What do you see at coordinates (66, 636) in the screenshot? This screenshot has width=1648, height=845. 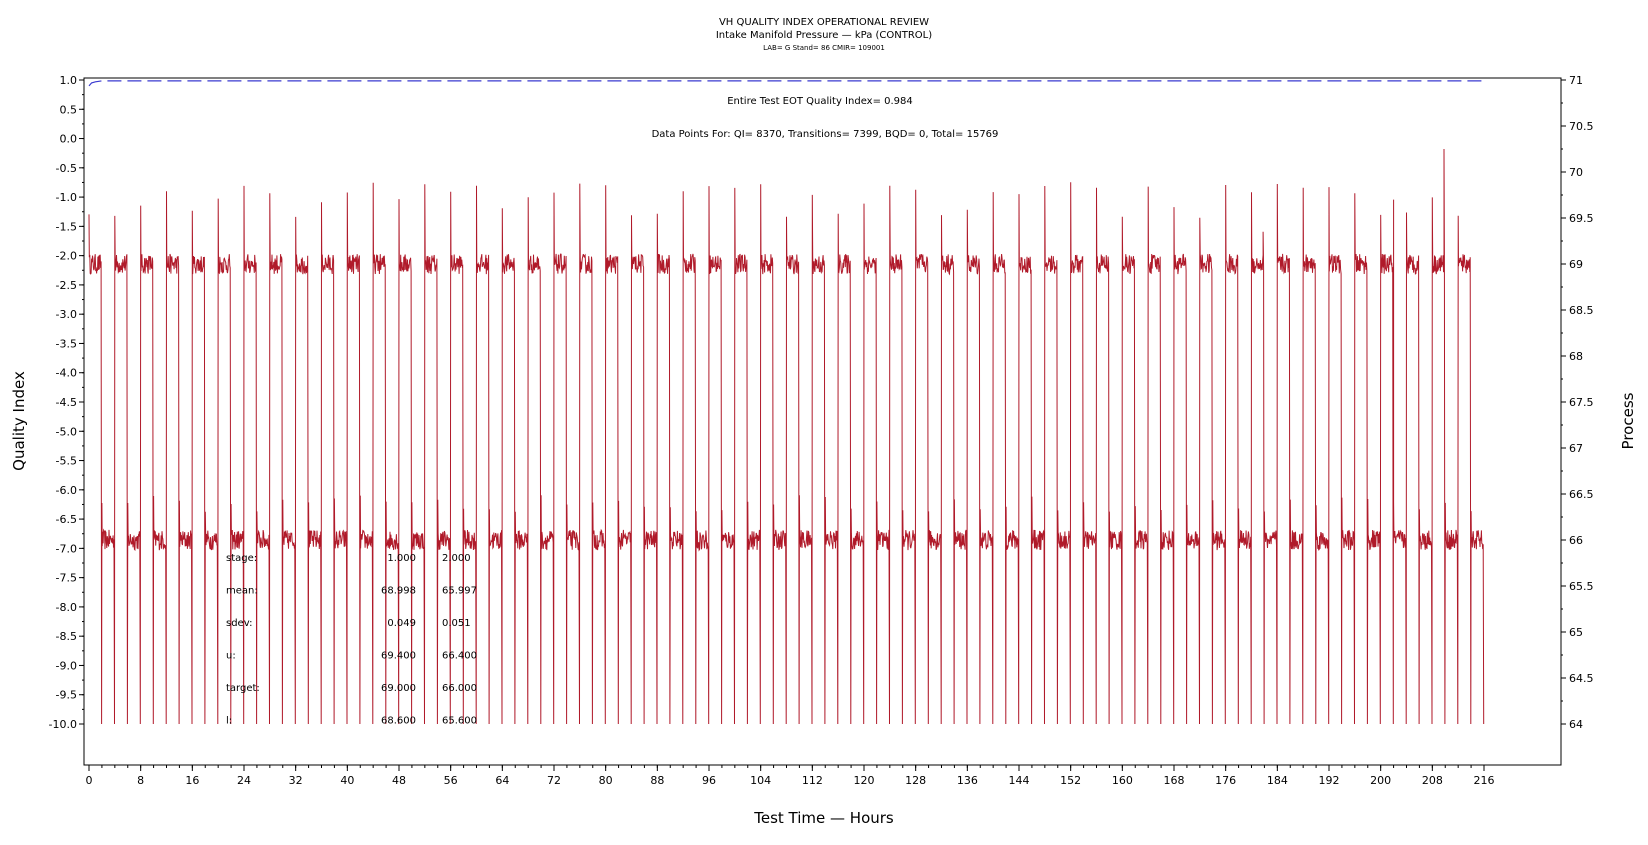 I see `left-tick-label: -8.5` at bounding box center [66, 636].